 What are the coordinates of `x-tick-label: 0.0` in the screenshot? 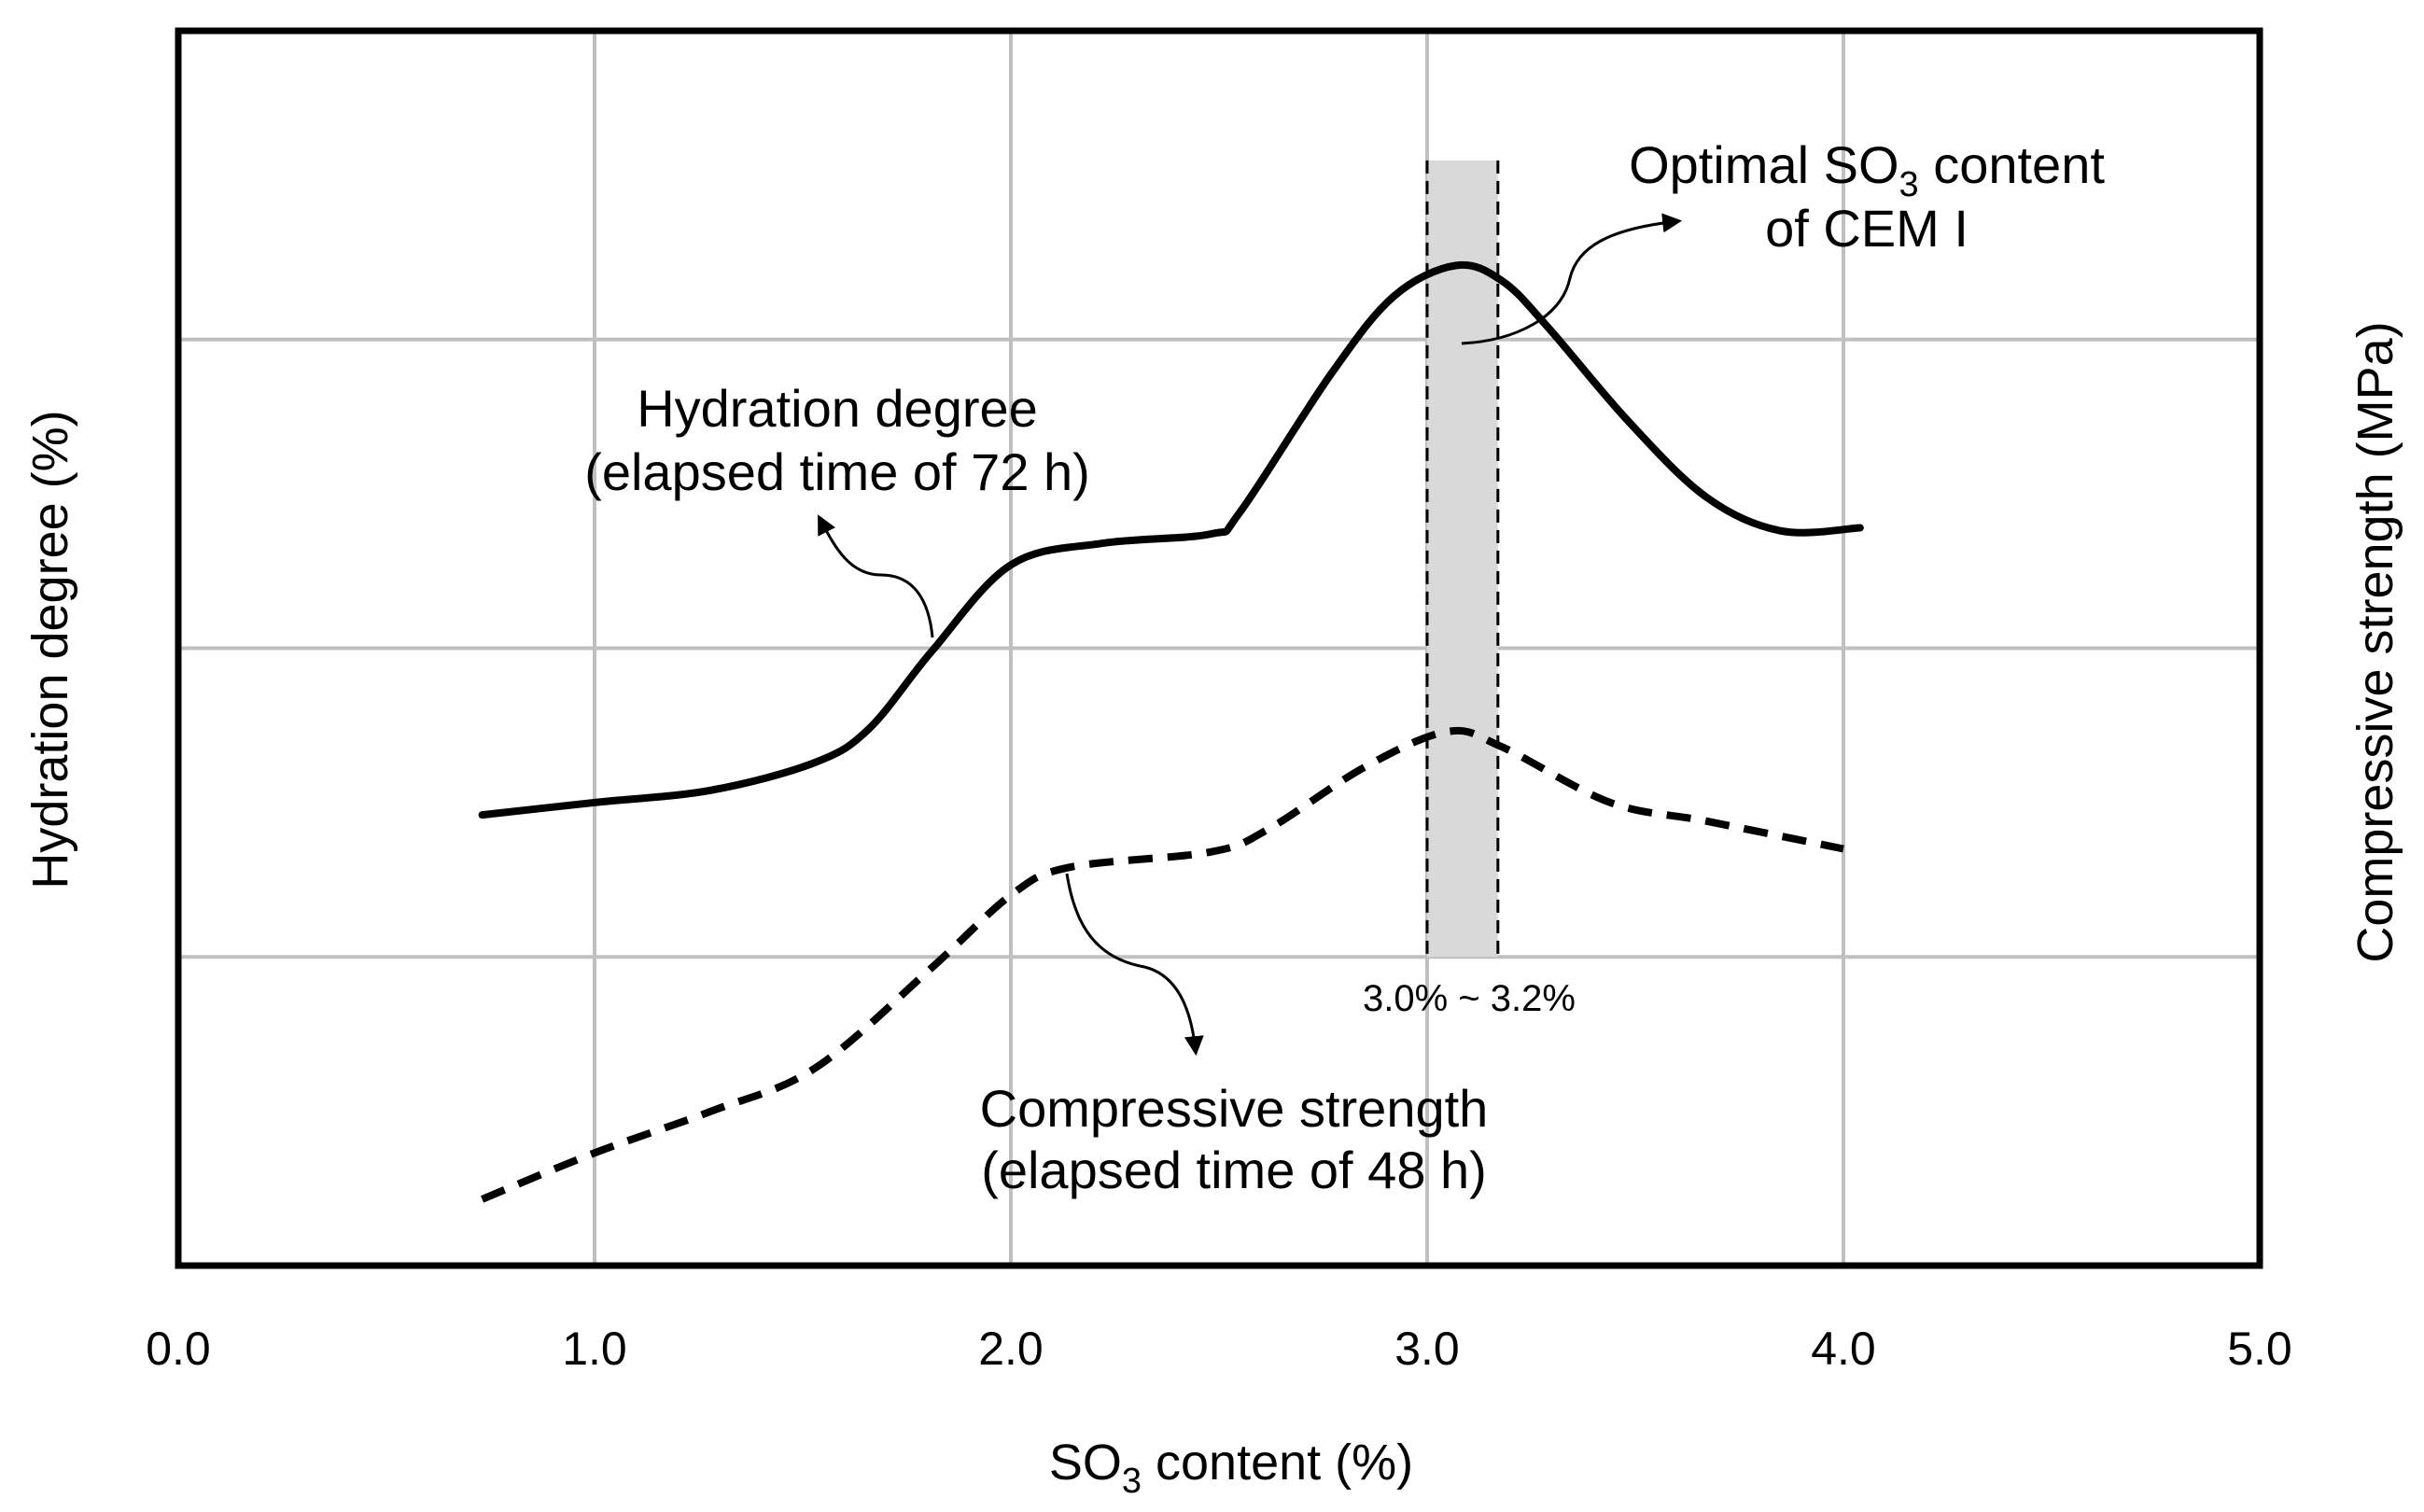 It's located at (179, 1349).